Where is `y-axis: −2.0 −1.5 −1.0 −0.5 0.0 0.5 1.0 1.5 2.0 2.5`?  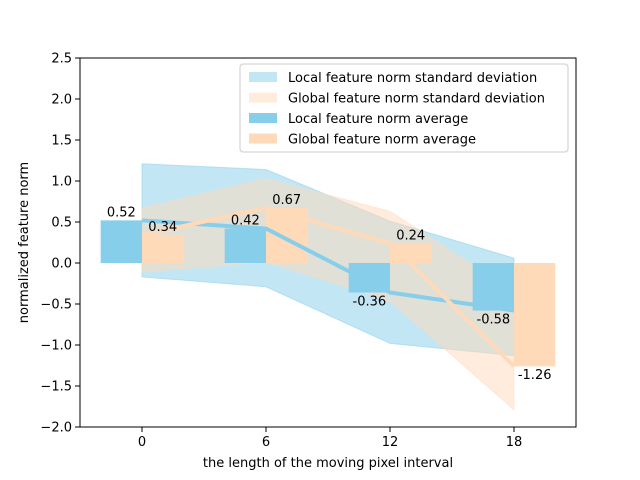
y-axis: −2.0 −1.5 −1.0 −0.5 0.0 0.5 1.0 1.5 2.0 2.5 is located at coordinates (60, 244).